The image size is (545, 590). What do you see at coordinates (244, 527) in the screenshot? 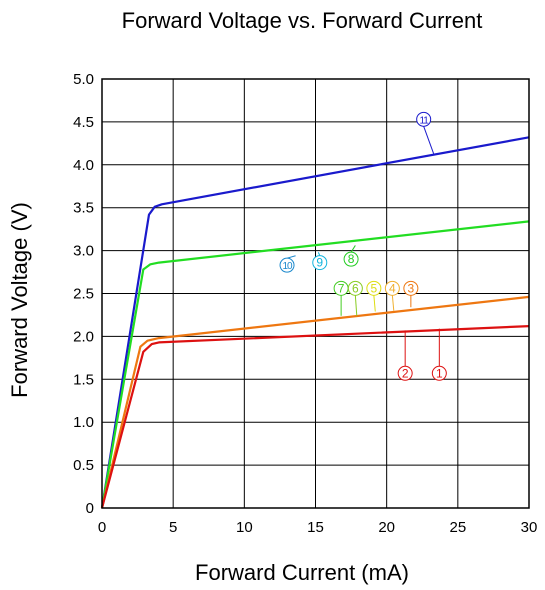
I see `x-tick-label: 10` at bounding box center [244, 527].